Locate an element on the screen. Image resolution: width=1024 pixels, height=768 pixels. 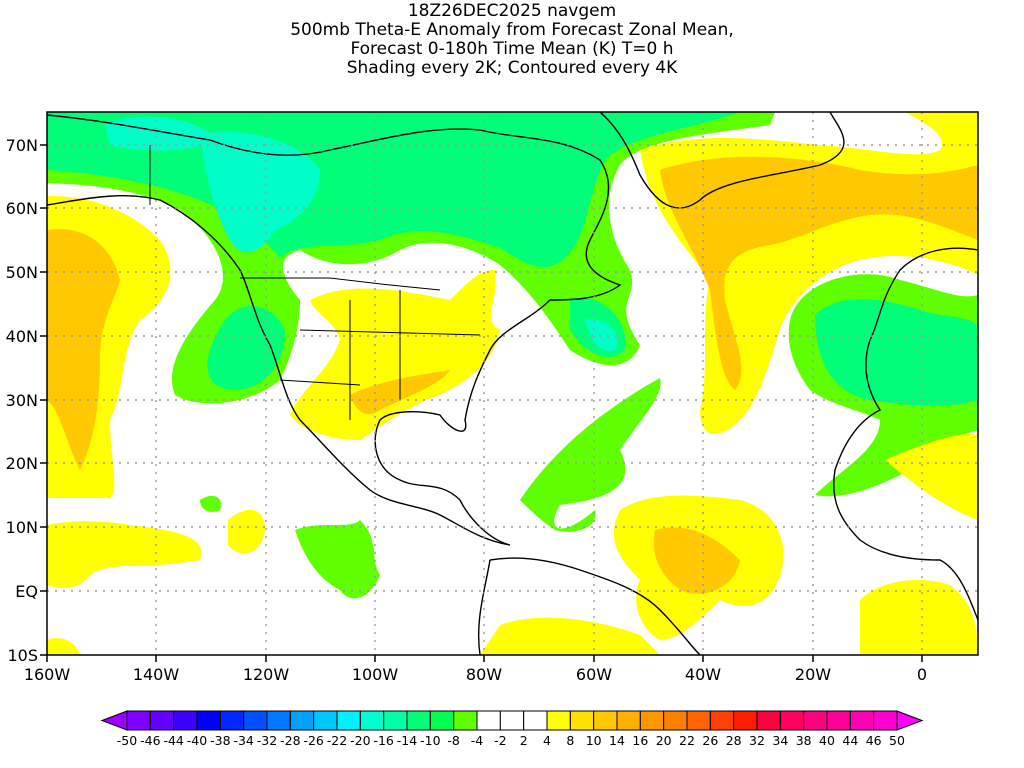
colorbar-label: 32 is located at coordinates (757, 740).